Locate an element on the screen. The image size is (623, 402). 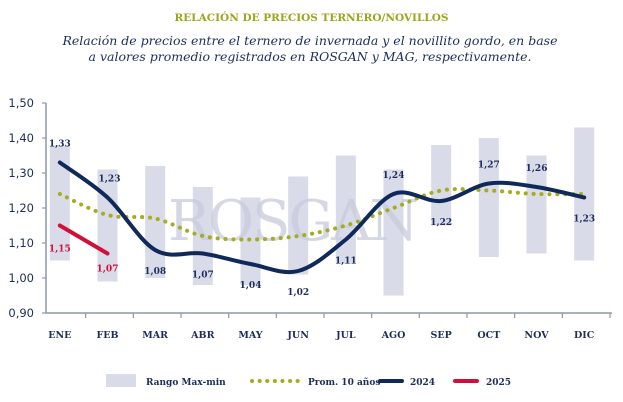
watermark-logo: ROSGAN is located at coordinates (292, 221).